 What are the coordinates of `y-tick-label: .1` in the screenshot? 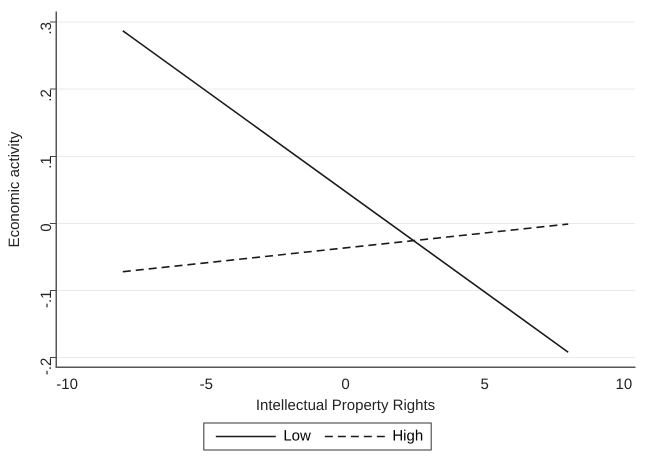 It's located at (47, 162).